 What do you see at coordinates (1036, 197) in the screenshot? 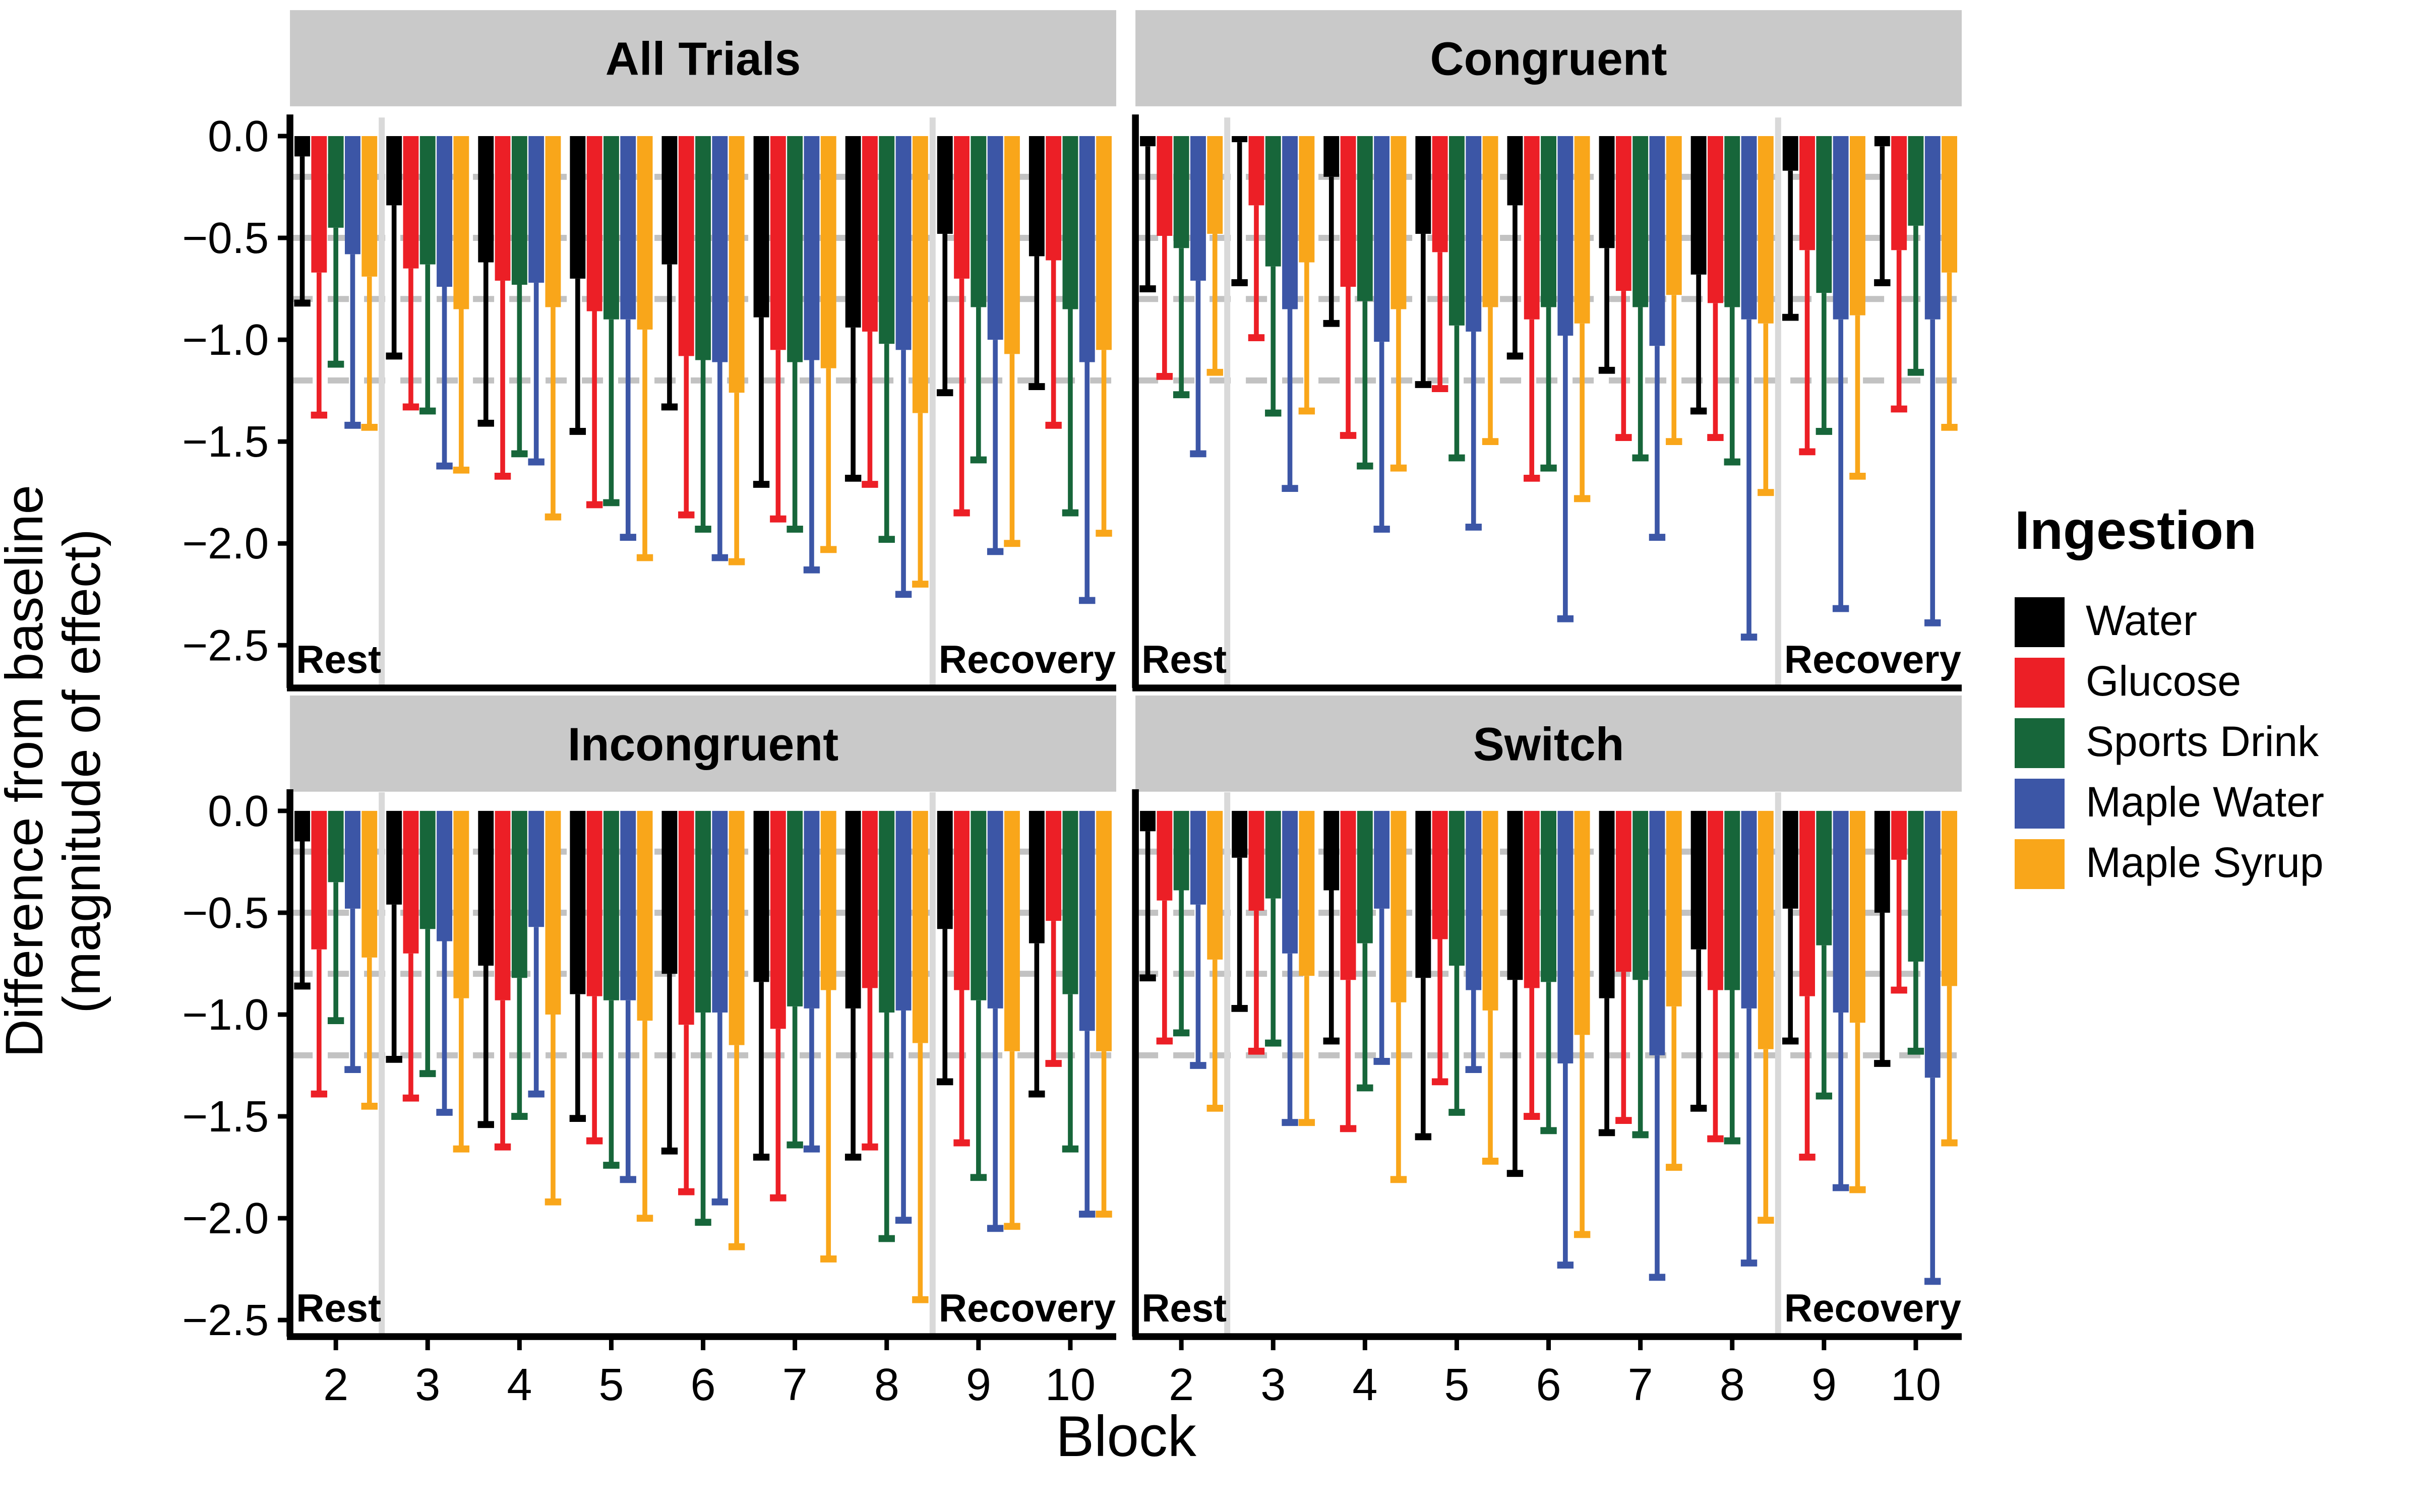
I see `bar-water-block10` at bounding box center [1036, 197].